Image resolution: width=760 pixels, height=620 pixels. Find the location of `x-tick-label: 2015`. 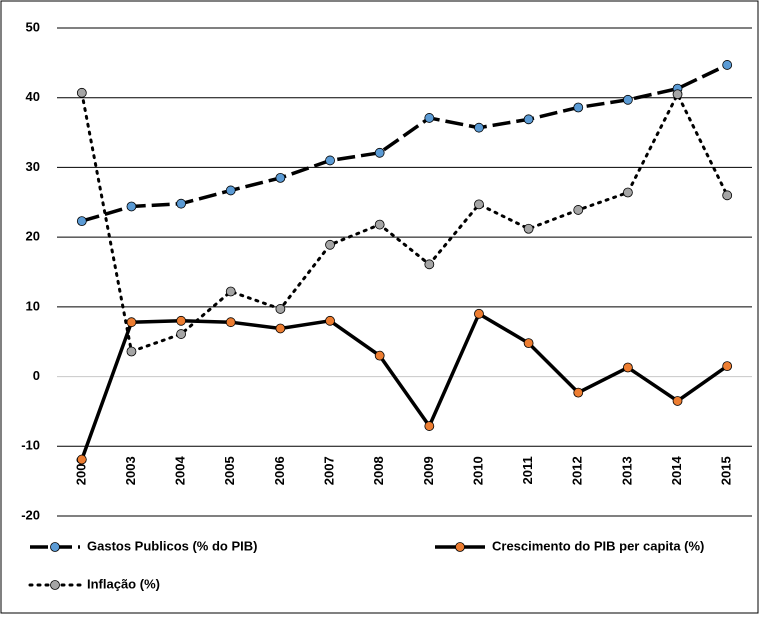

x-tick-label: 2015 is located at coordinates (726, 470).